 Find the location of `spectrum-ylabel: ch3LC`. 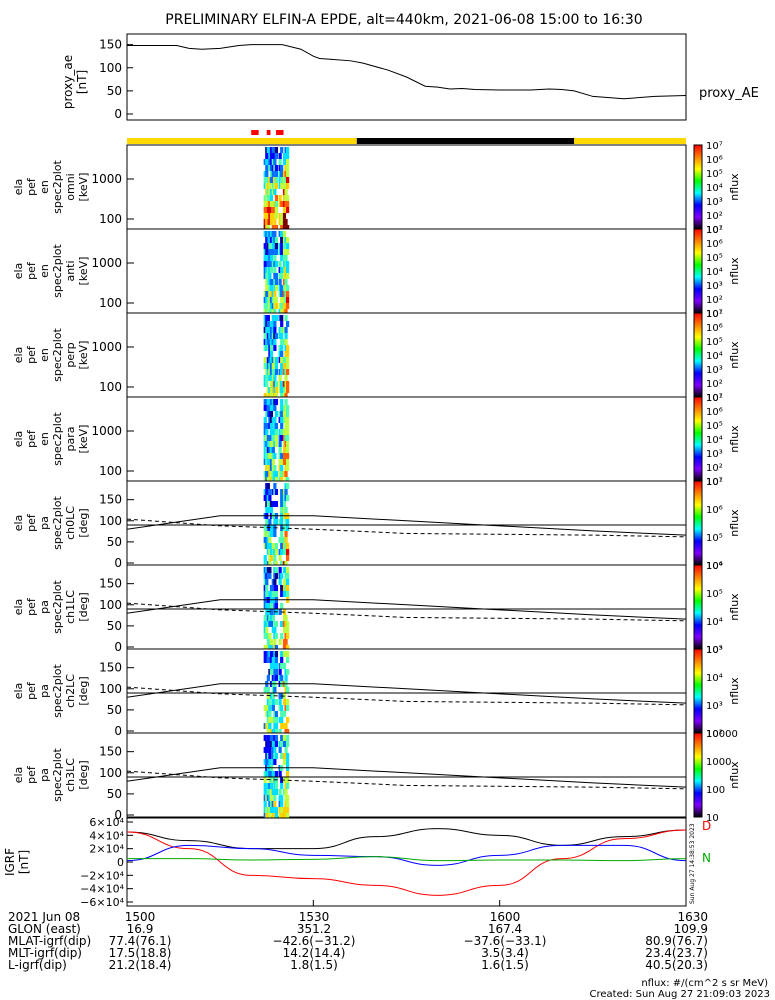

spectrum-ylabel: ch3LC is located at coordinates (70, 775).